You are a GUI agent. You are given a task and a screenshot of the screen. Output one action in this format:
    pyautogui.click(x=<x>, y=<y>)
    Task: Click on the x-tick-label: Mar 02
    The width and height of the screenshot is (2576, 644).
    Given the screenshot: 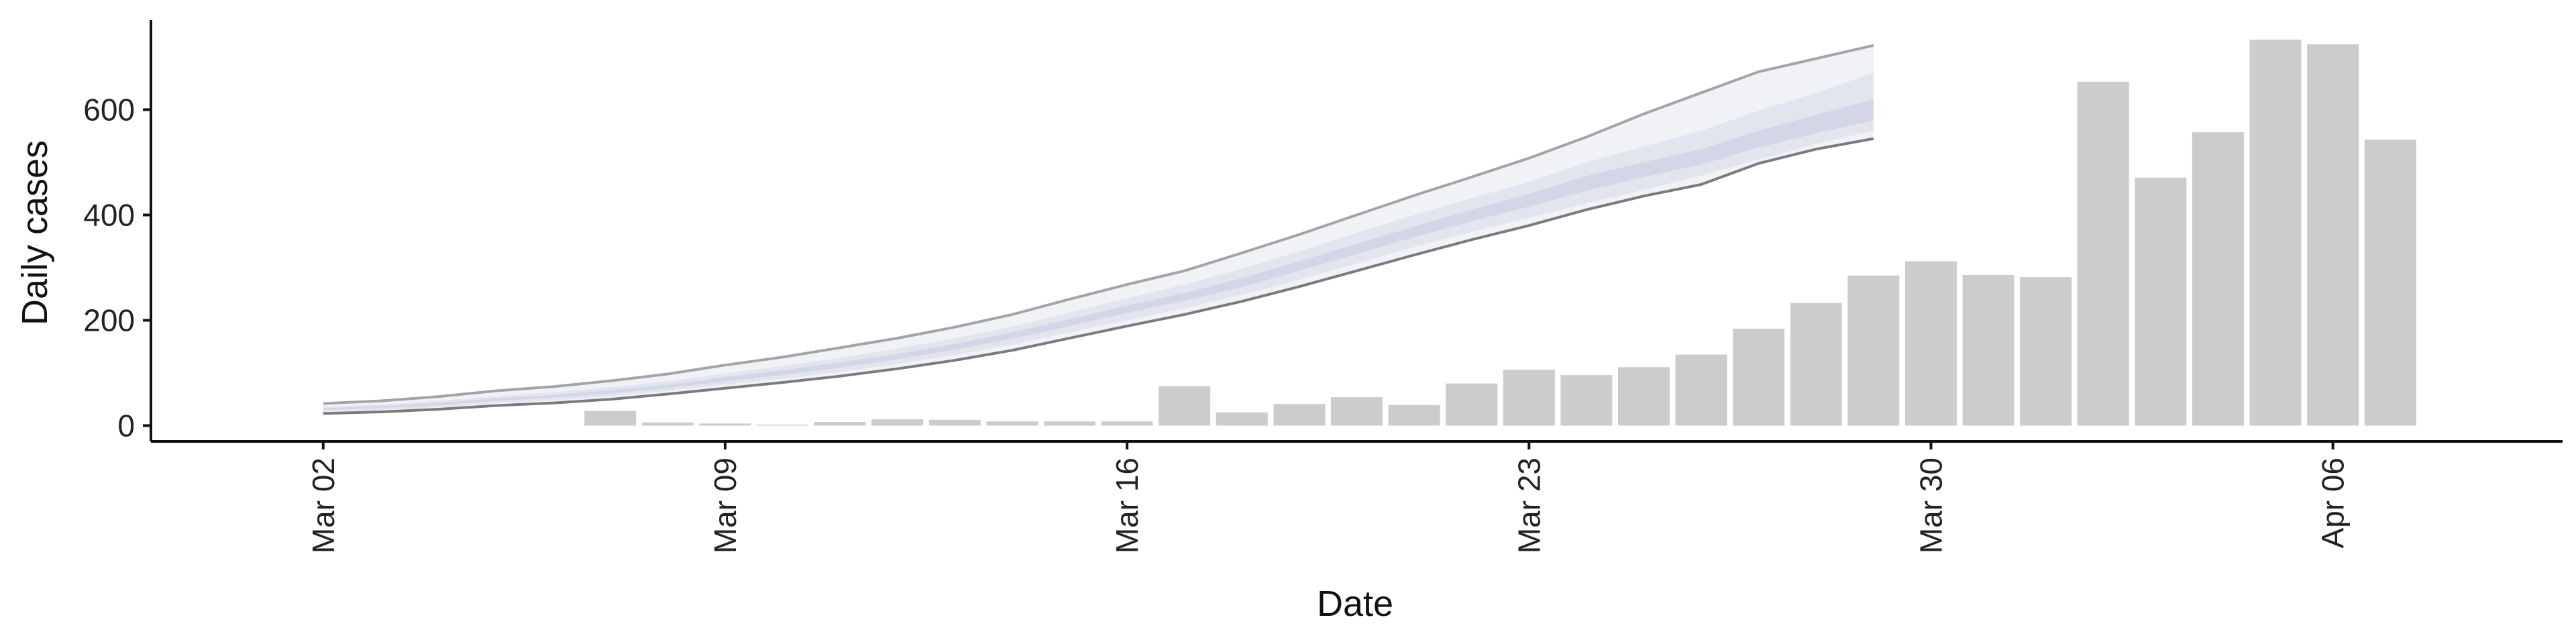 What is the action you would take?
    pyautogui.click(x=323, y=505)
    